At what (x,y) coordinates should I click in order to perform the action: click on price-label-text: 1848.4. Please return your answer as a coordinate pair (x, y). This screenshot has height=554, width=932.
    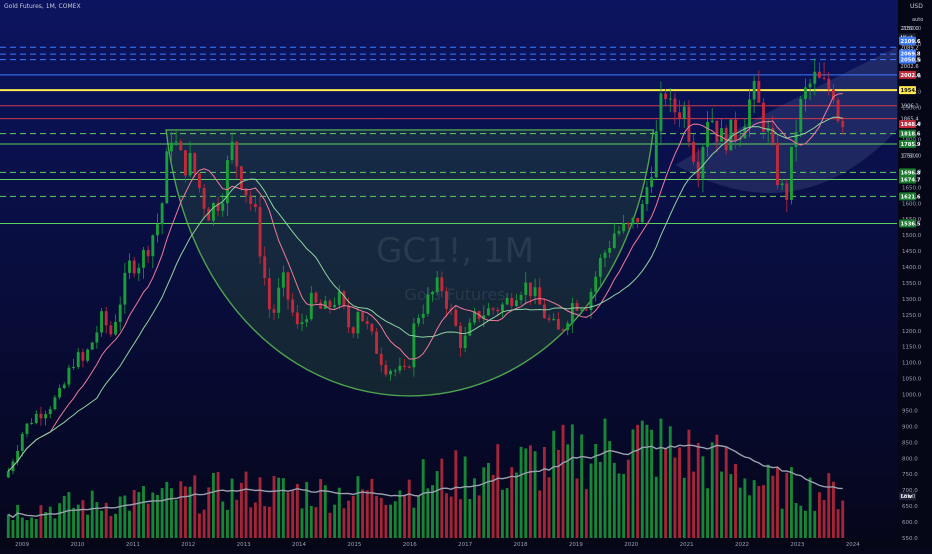
    Looking at the image, I should click on (911, 125).